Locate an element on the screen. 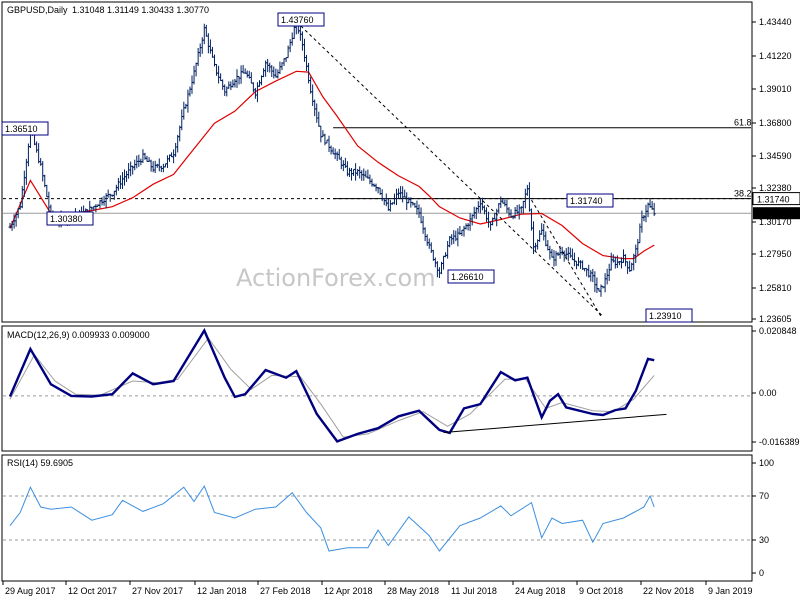 The height and width of the screenshot is (600, 800). y-tick-label: 0 is located at coordinates (761, 573).